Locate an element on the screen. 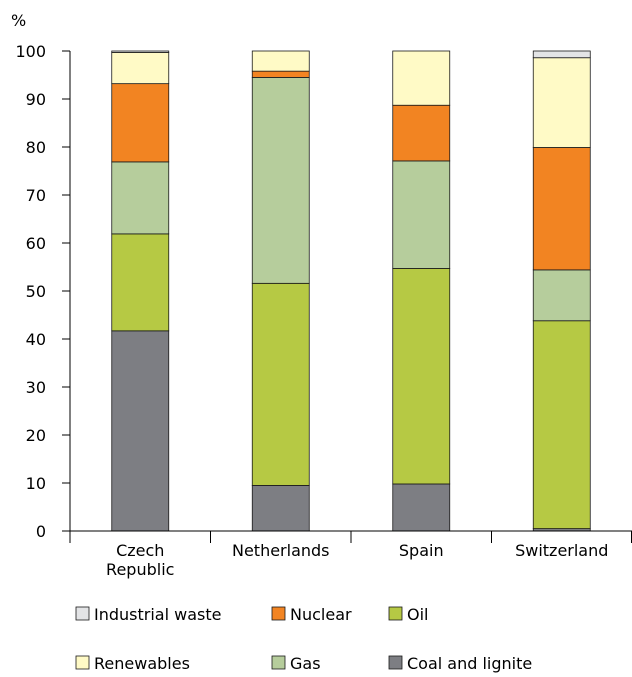 This screenshot has height=677, width=632. y-axis: 0 10 20 30 40 50 60 70 80 90 100 is located at coordinates (43, 291).